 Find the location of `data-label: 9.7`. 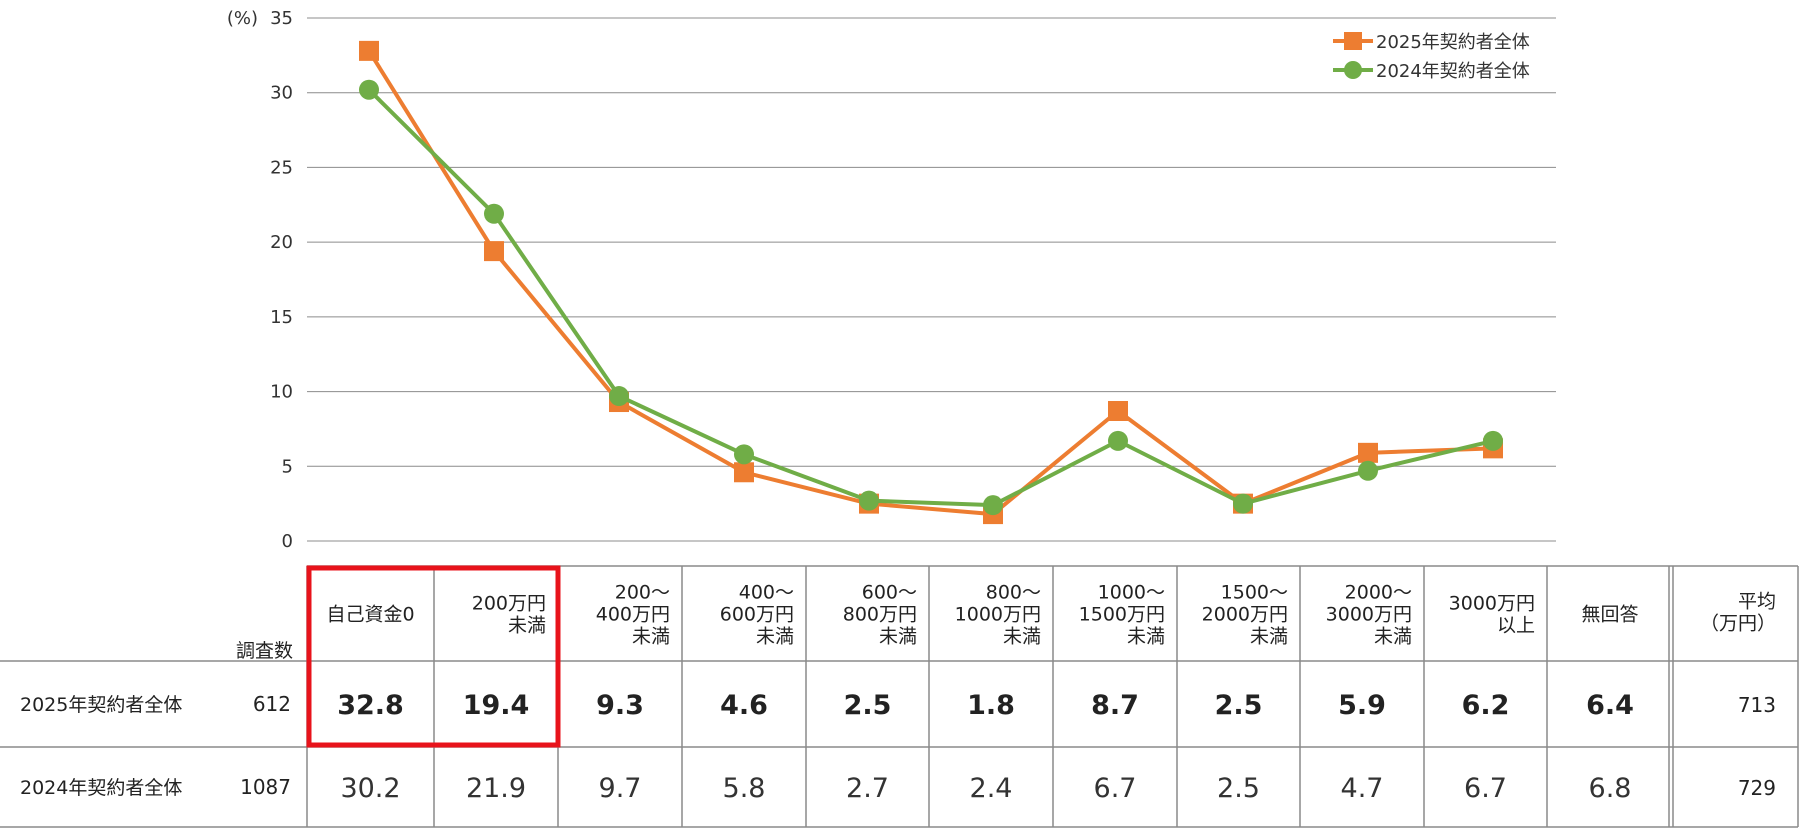

data-label: 9.7 is located at coordinates (620, 788).